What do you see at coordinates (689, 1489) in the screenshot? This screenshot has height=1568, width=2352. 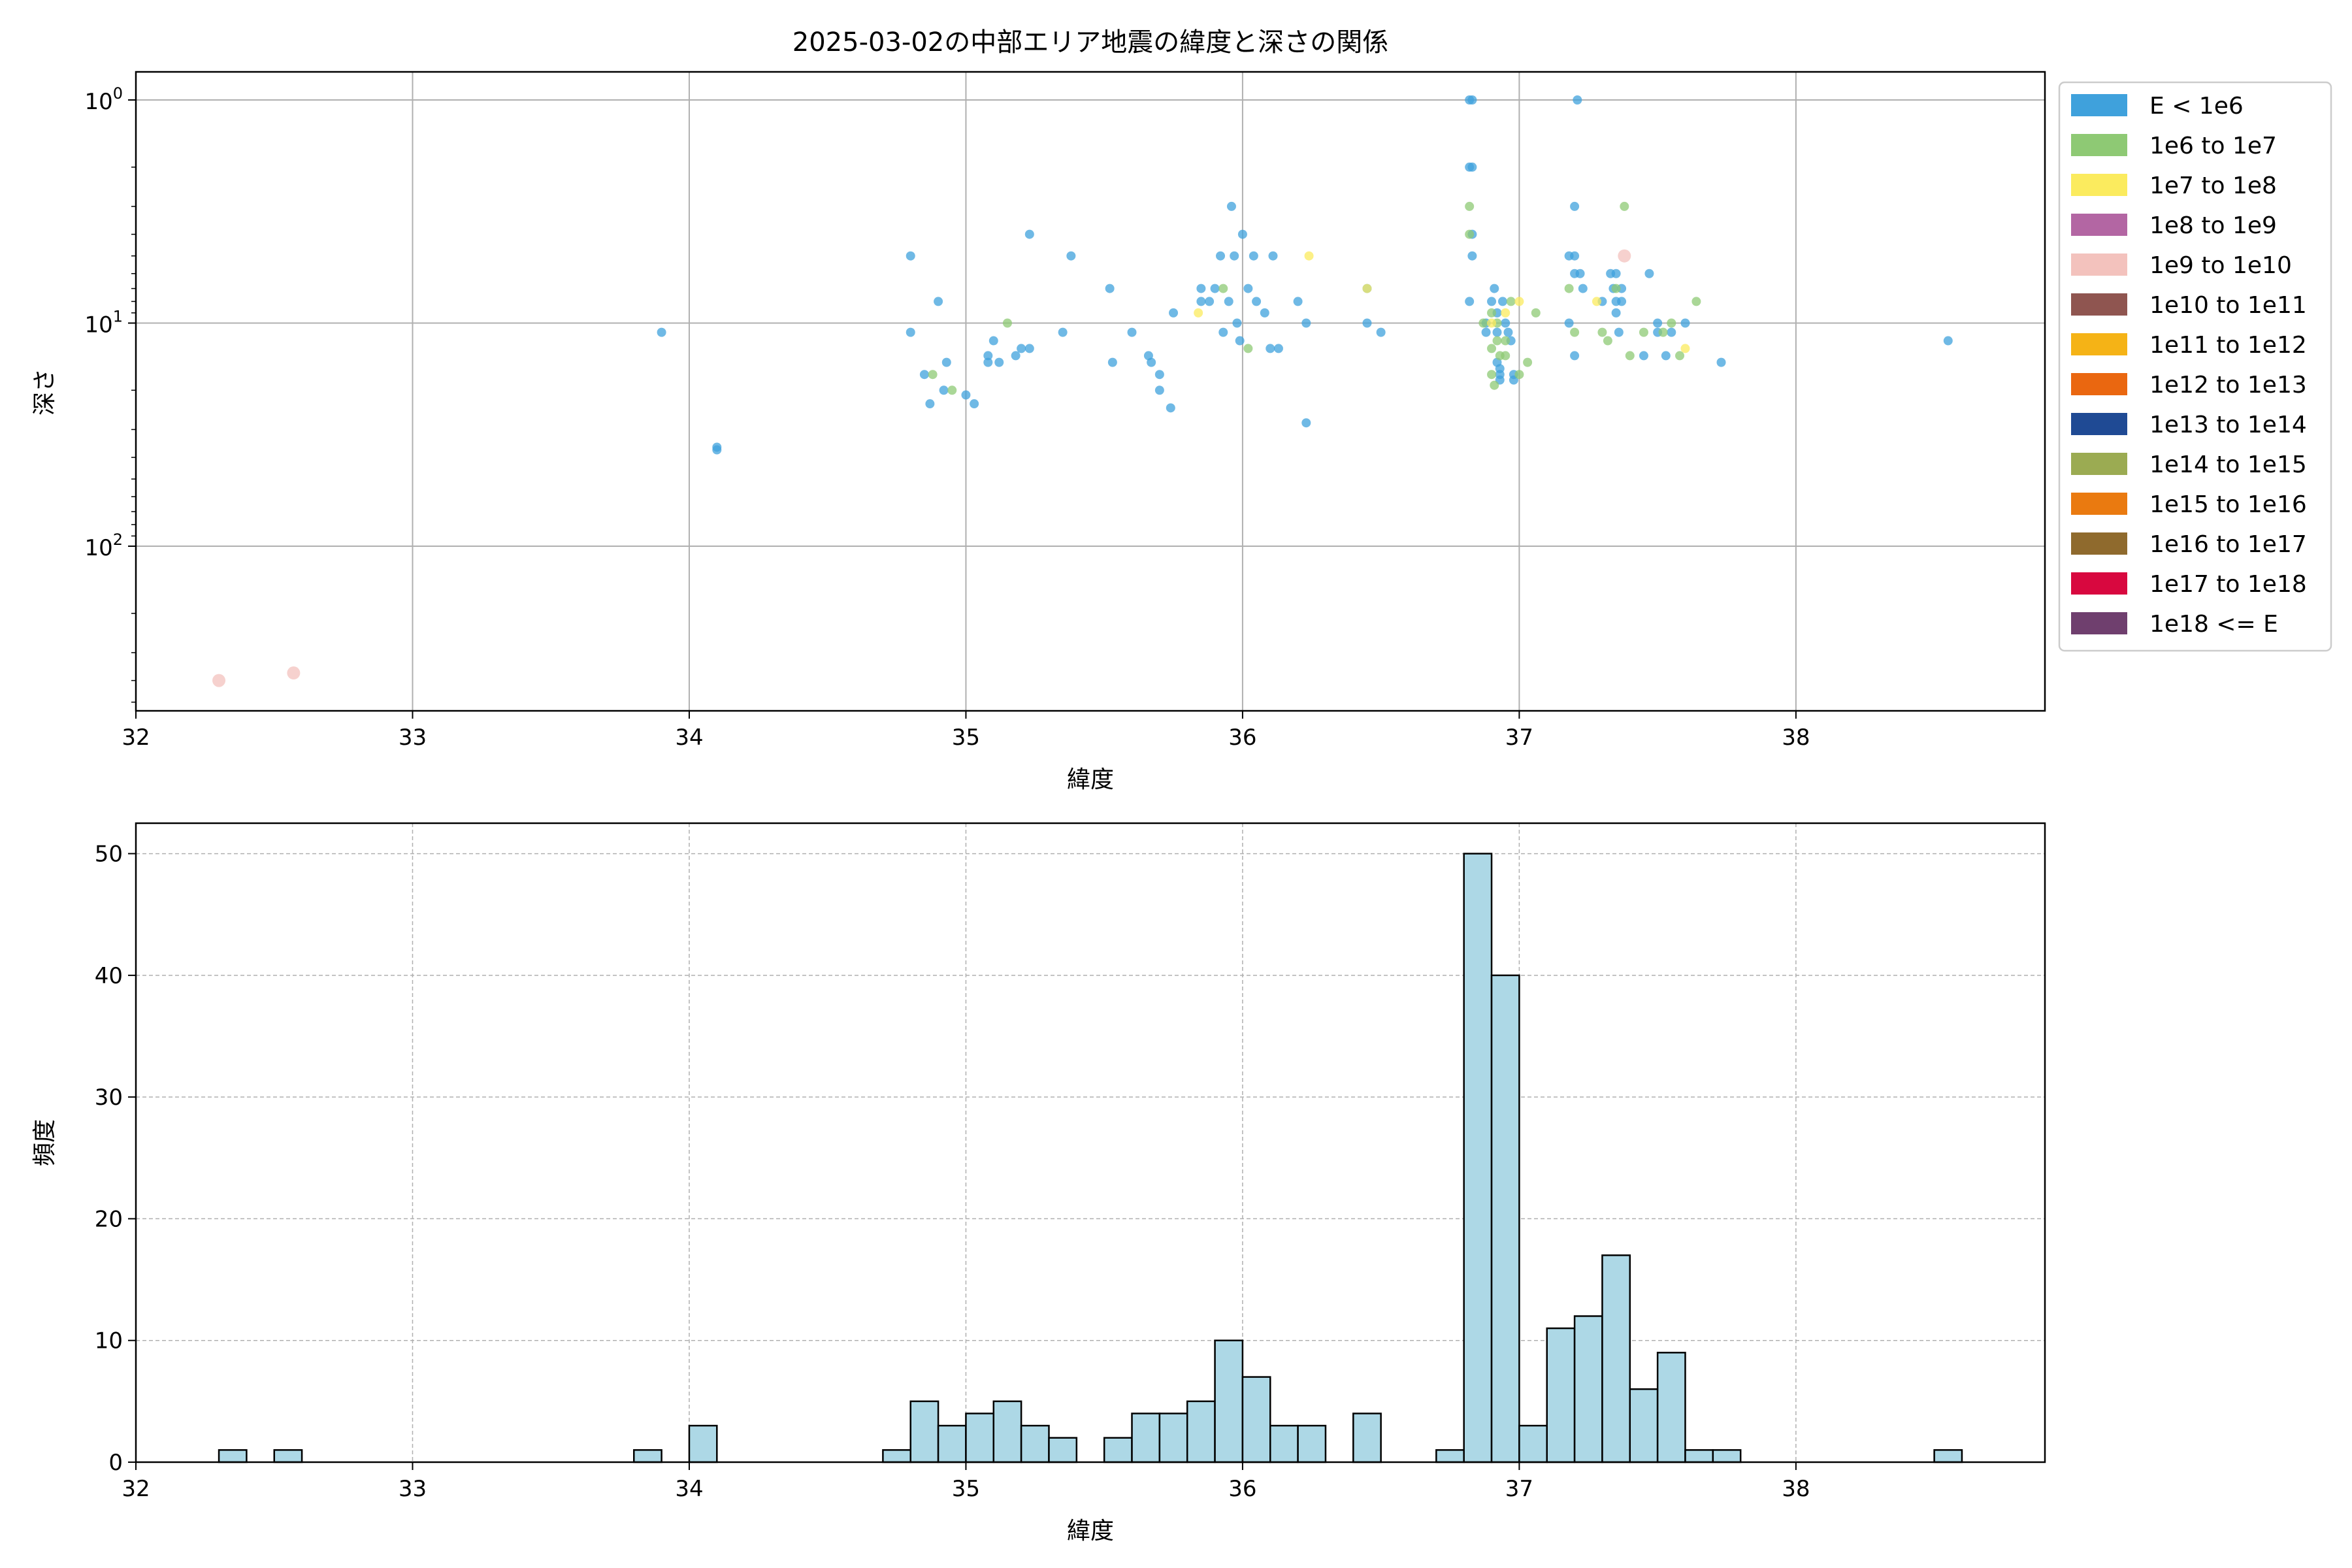 I see `histogram-x-tick-label: 34` at bounding box center [689, 1489].